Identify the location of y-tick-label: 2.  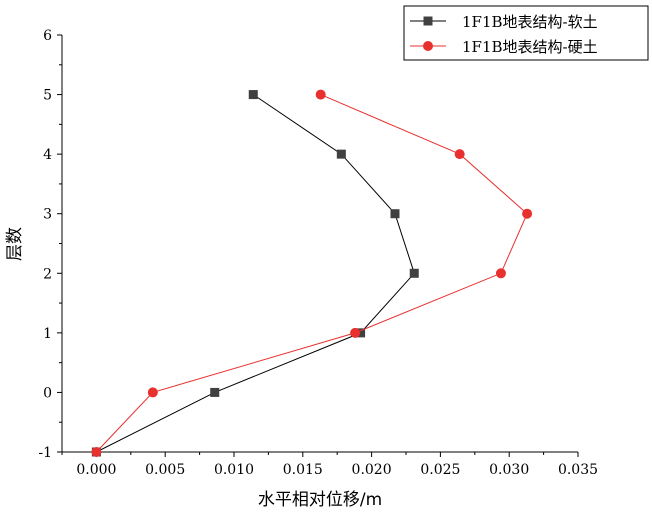
(47, 274).